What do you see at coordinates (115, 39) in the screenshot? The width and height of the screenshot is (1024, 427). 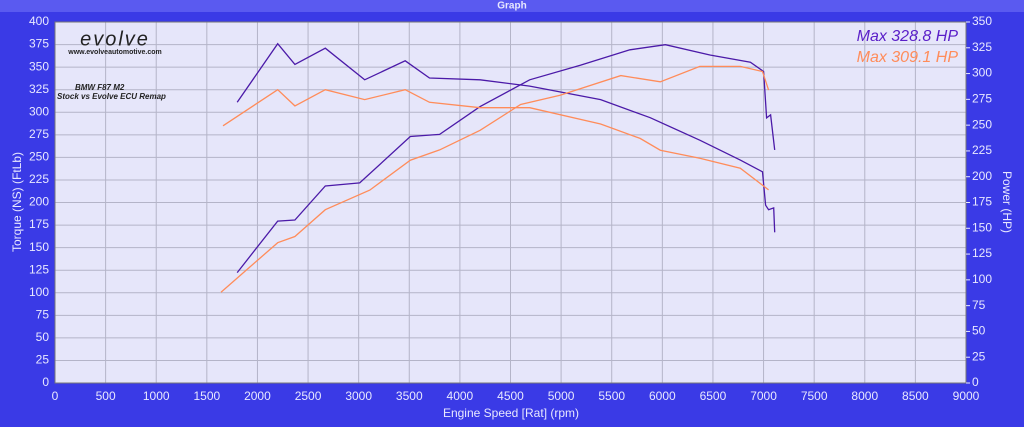 I see `logo: evolve` at bounding box center [115, 39].